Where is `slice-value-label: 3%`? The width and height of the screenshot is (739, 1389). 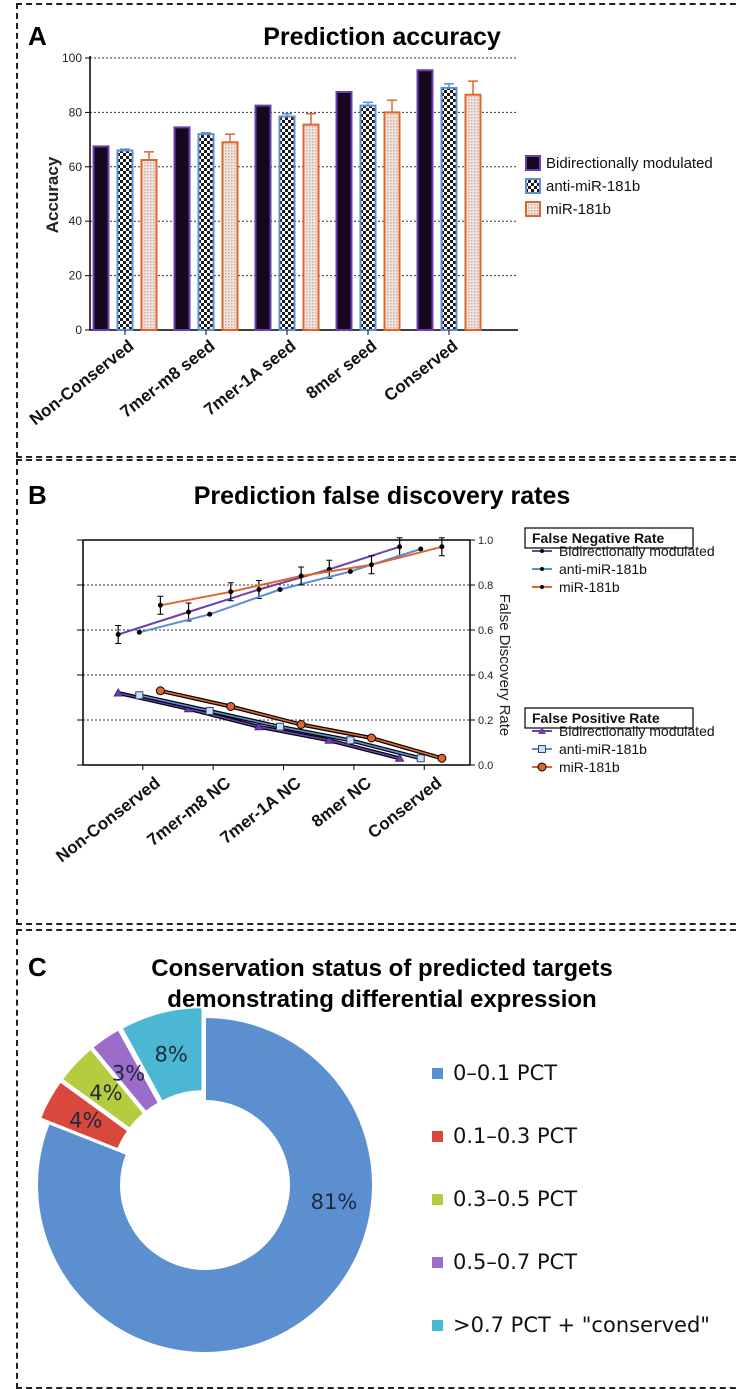
slice-value-label: 3% is located at coordinates (128, 1074).